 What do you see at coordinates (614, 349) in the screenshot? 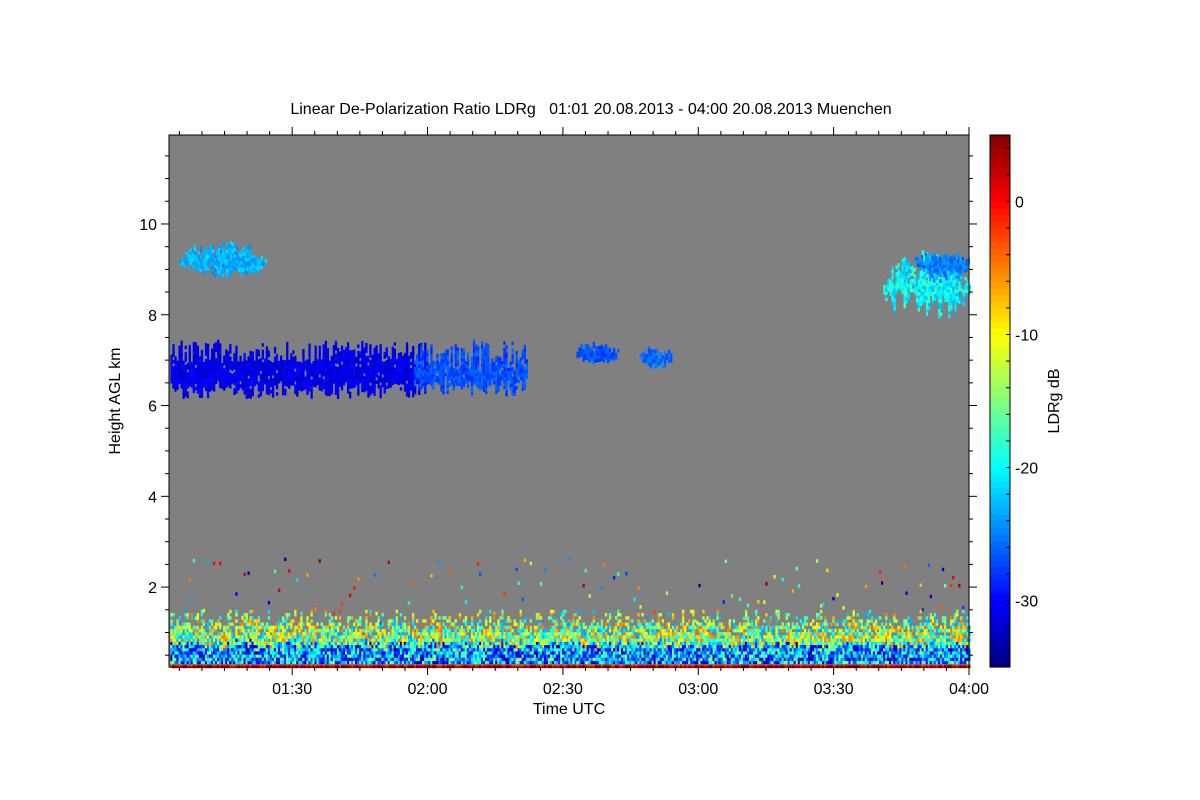
I see `patch-0235-cell` at bounding box center [614, 349].